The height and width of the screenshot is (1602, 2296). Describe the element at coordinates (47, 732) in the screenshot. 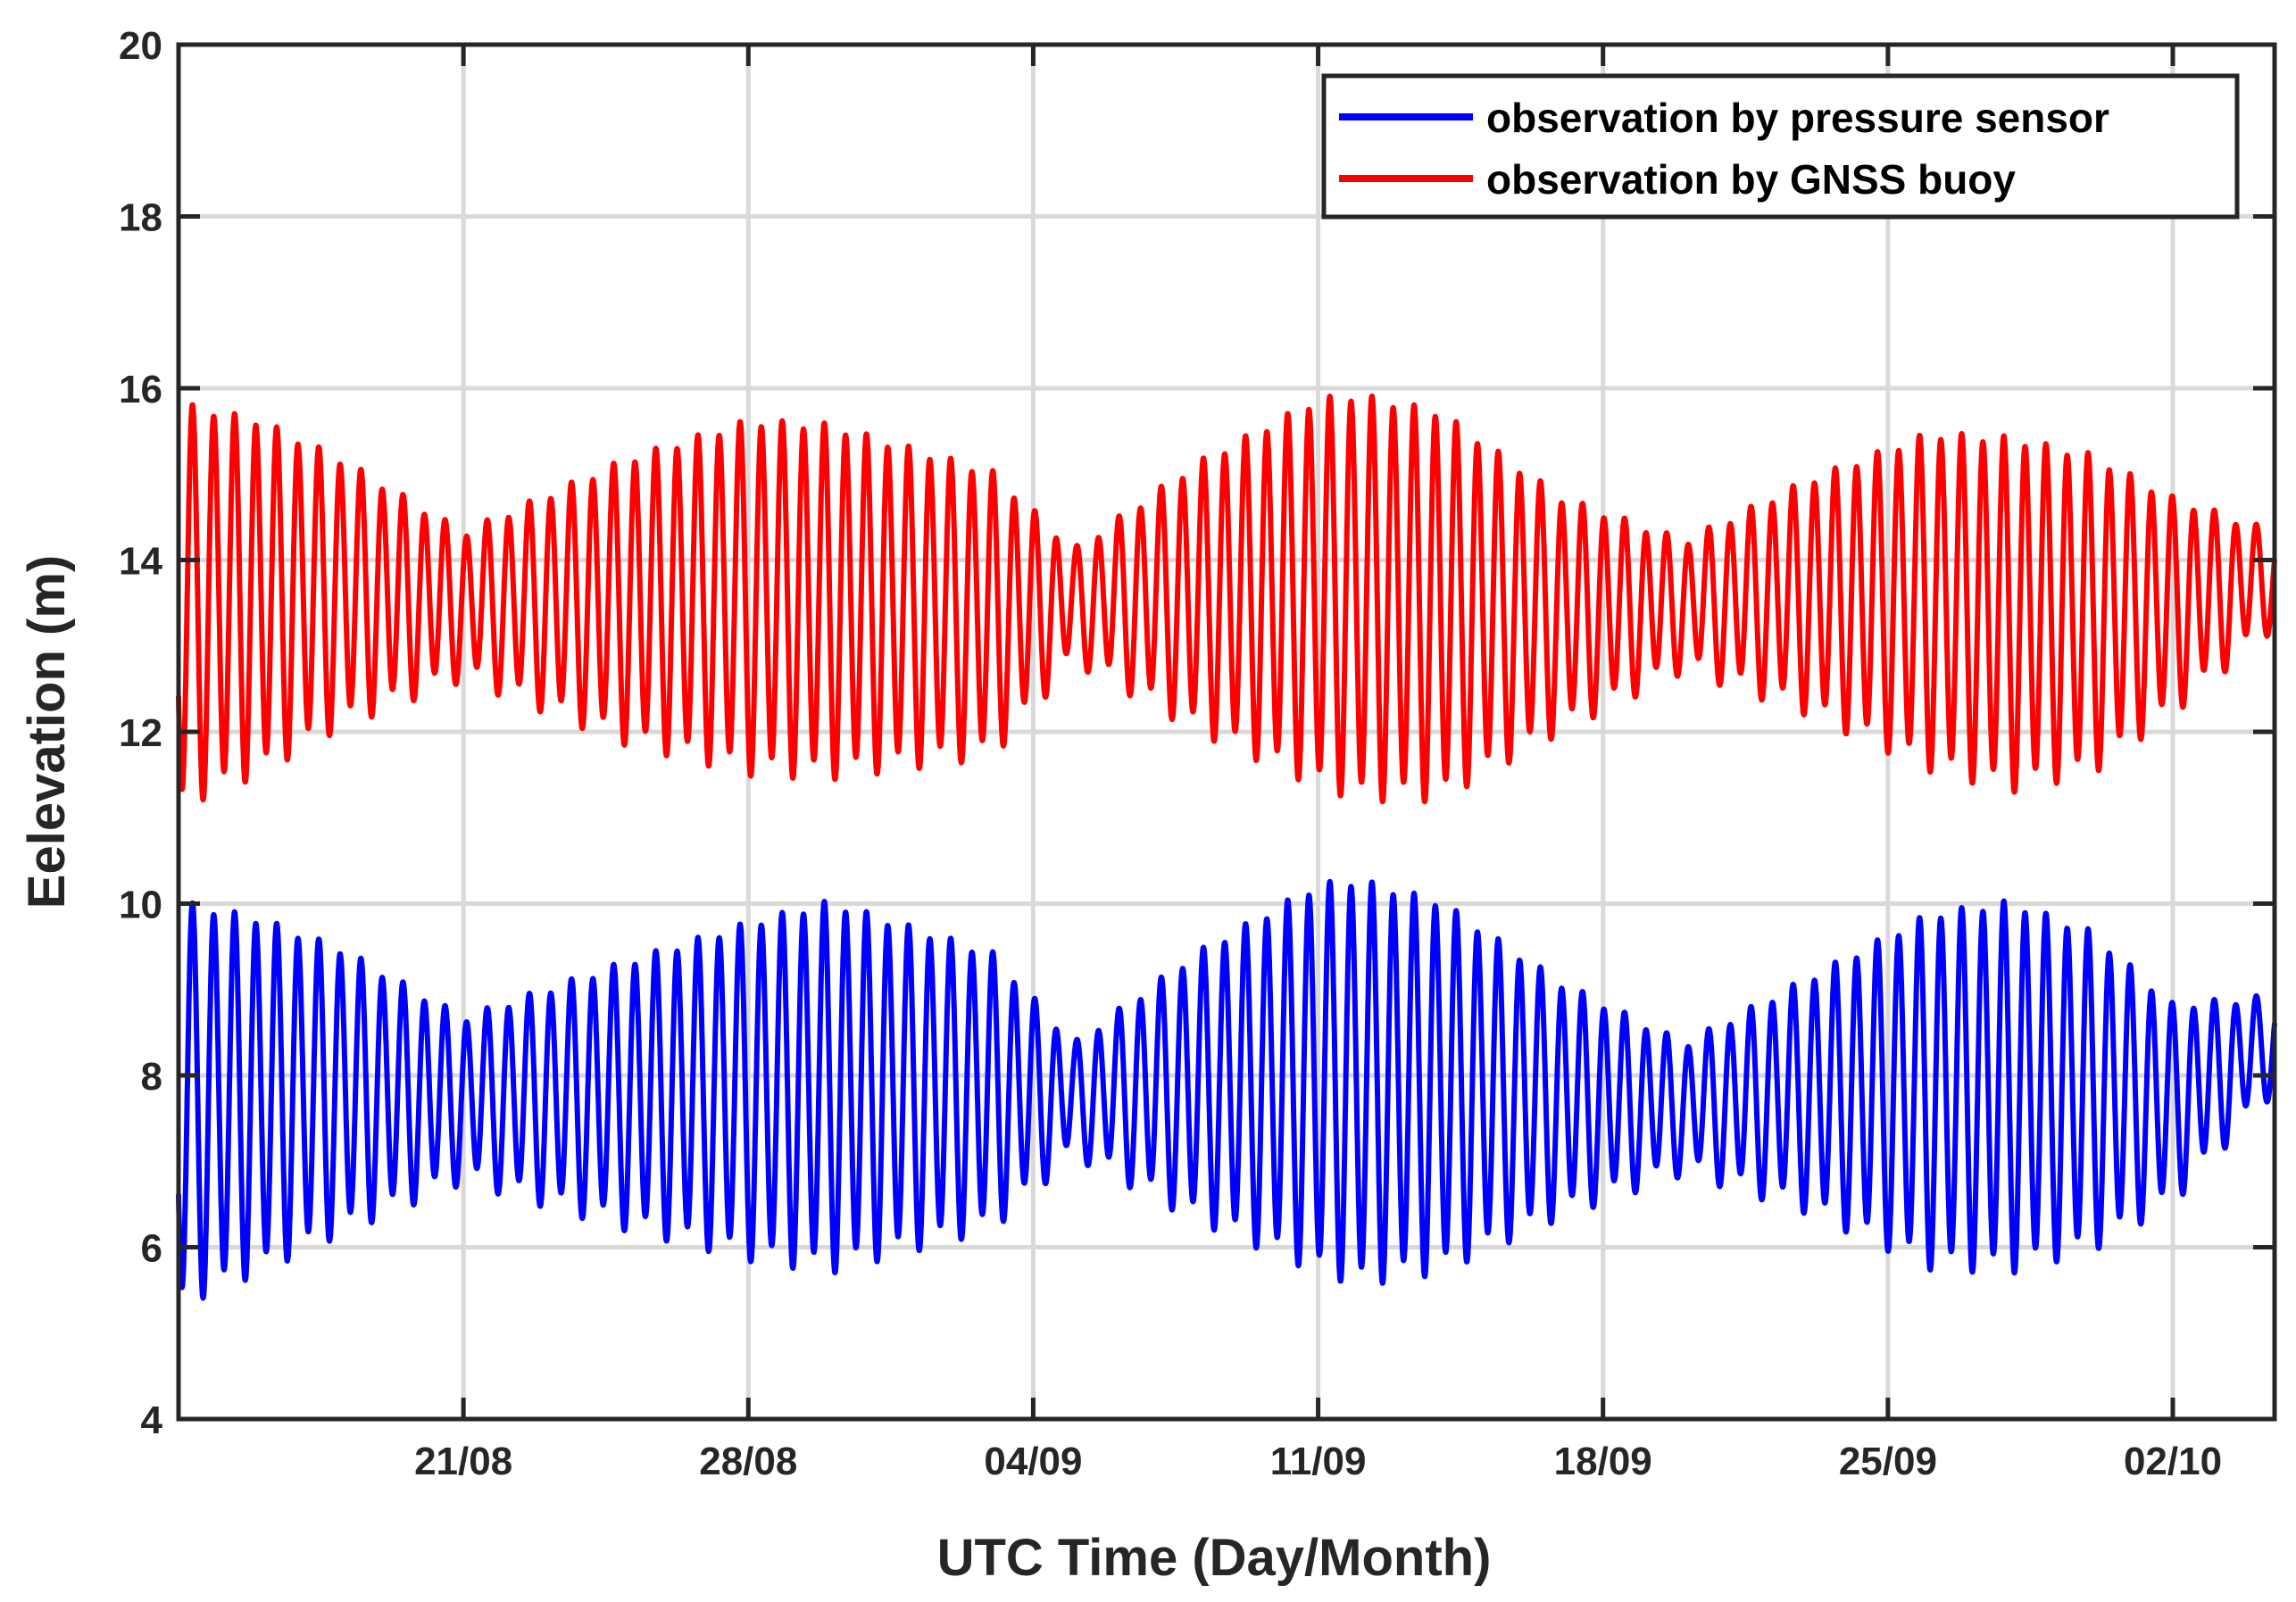

I see `y-axis-label: Eelevation (m)` at that location.